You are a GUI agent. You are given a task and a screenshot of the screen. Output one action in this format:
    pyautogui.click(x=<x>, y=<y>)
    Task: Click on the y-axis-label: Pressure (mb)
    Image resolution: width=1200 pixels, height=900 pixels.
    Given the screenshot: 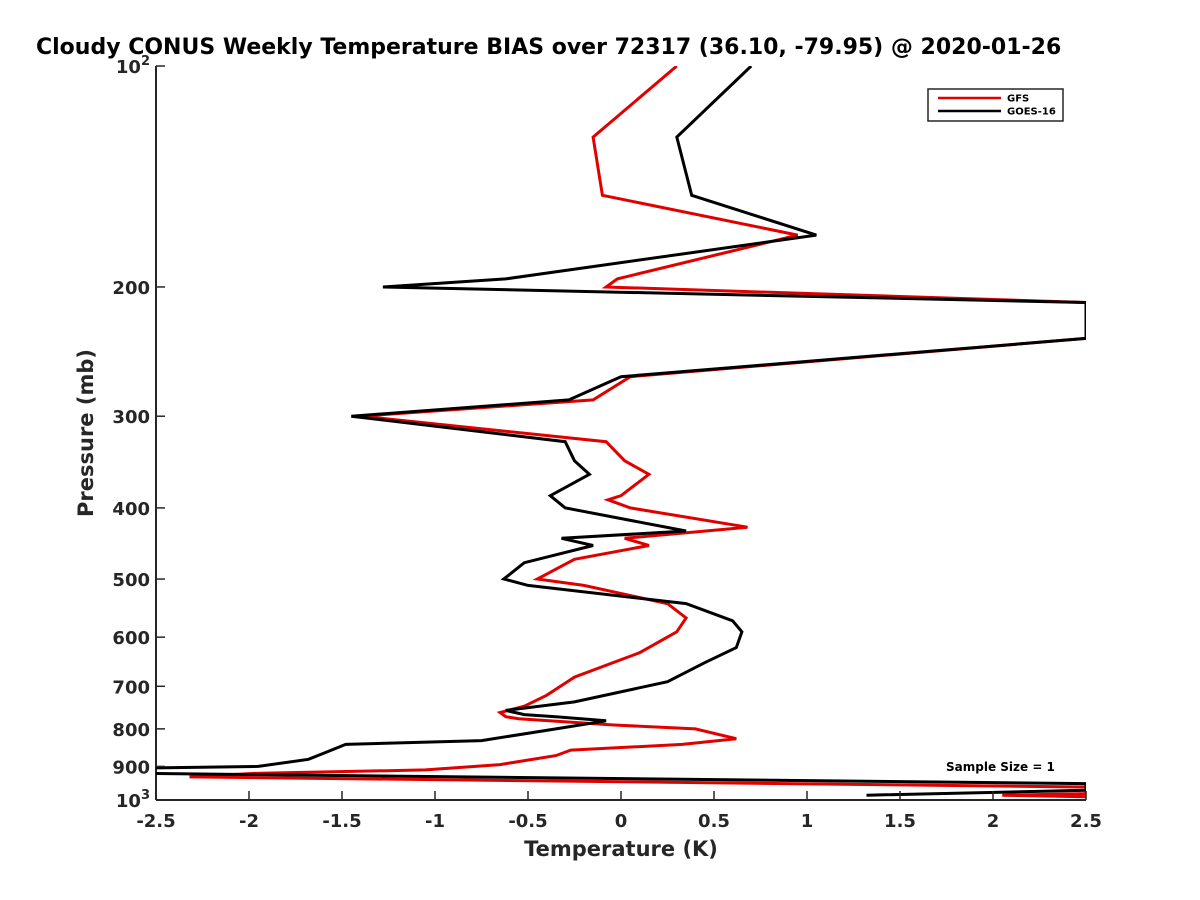 What is the action you would take?
    pyautogui.click(x=86, y=433)
    